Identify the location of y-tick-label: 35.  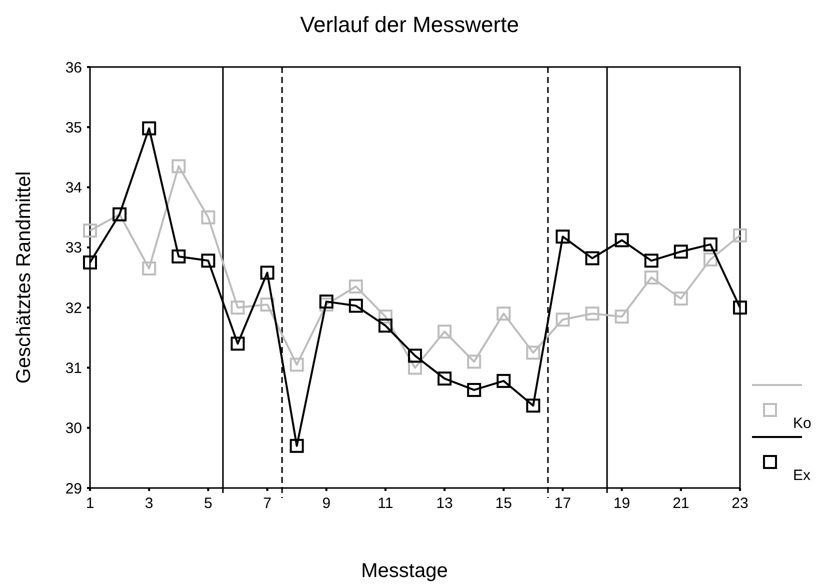
(73, 127).